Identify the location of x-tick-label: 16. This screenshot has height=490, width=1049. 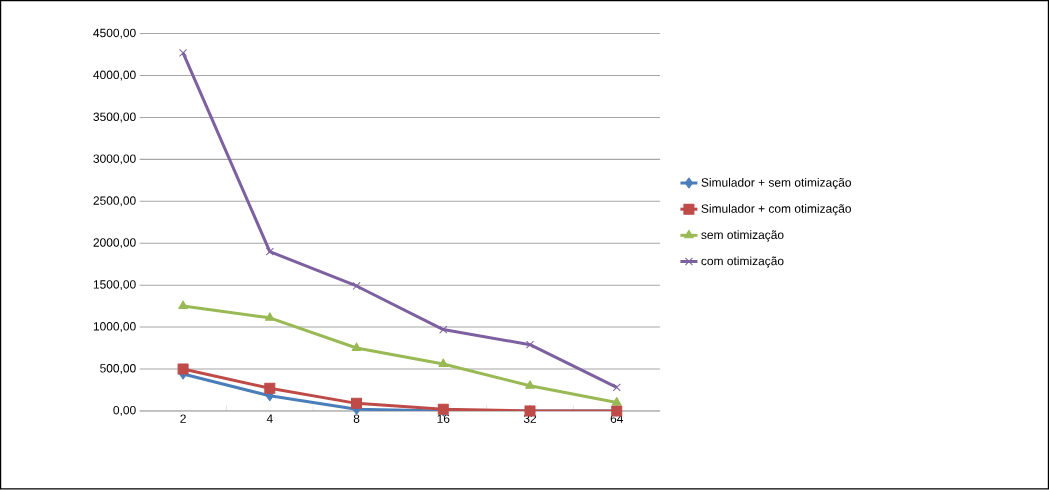
(443, 419).